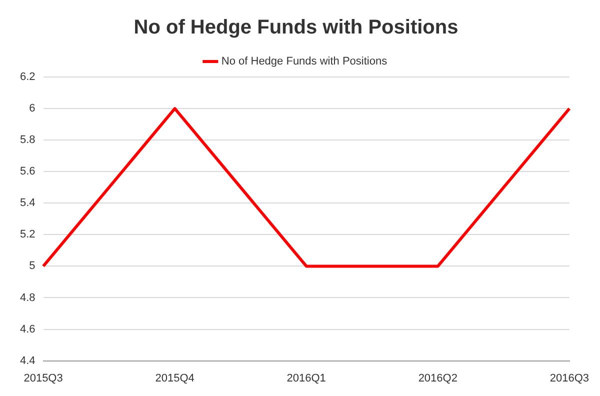 The width and height of the screenshot is (600, 396). Describe the element at coordinates (28, 360) in the screenshot. I see `y-tick-label: 4.4` at that location.